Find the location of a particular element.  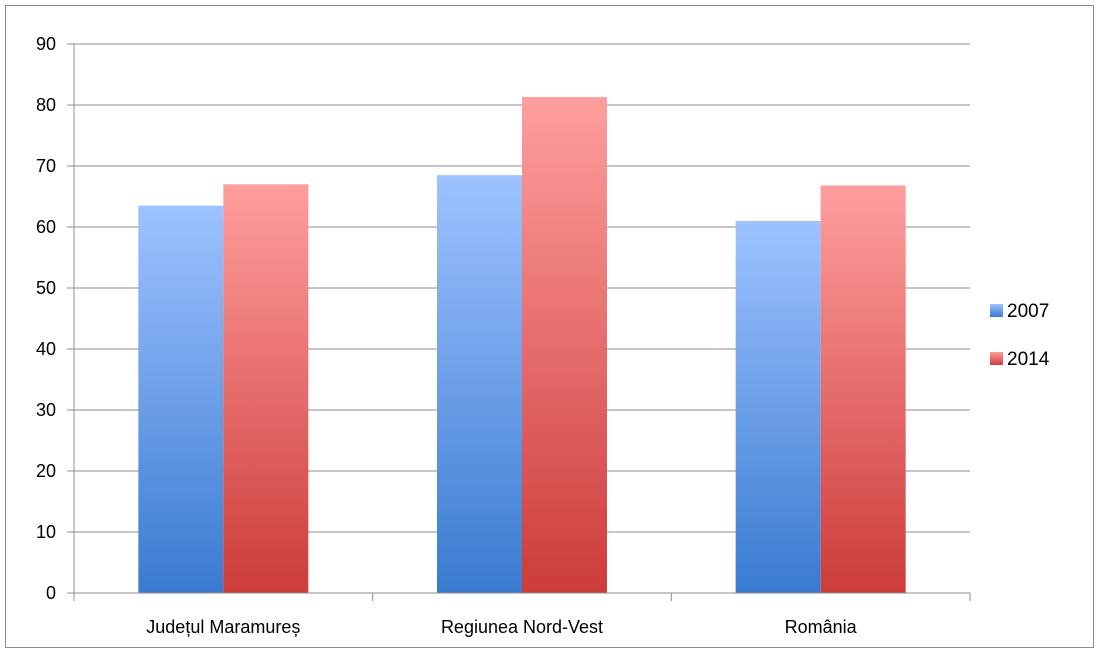

y-tick-label: 50 is located at coordinates (46, 288).